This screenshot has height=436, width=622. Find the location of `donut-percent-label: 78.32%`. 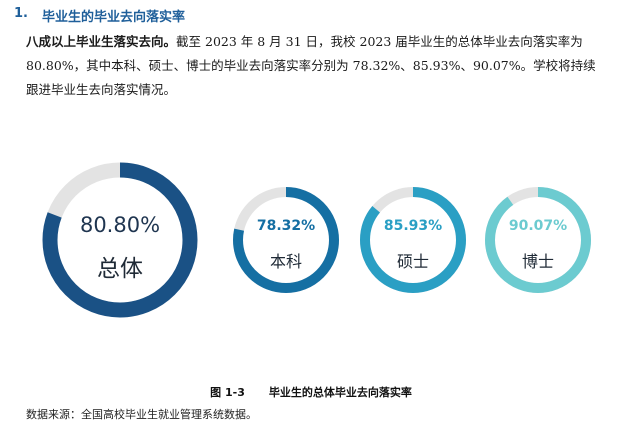

donut-percent-label: 78.32% is located at coordinates (286, 226).